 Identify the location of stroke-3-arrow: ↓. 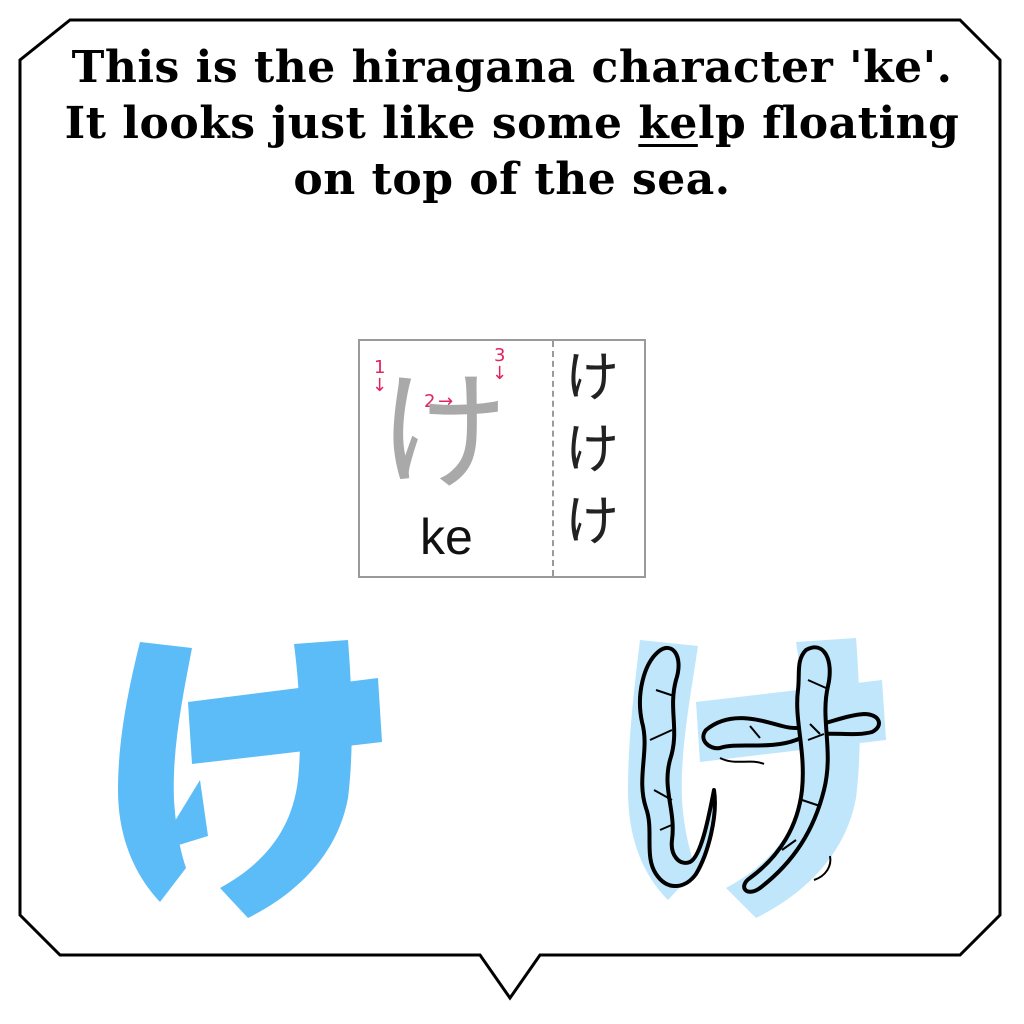
(500, 373).